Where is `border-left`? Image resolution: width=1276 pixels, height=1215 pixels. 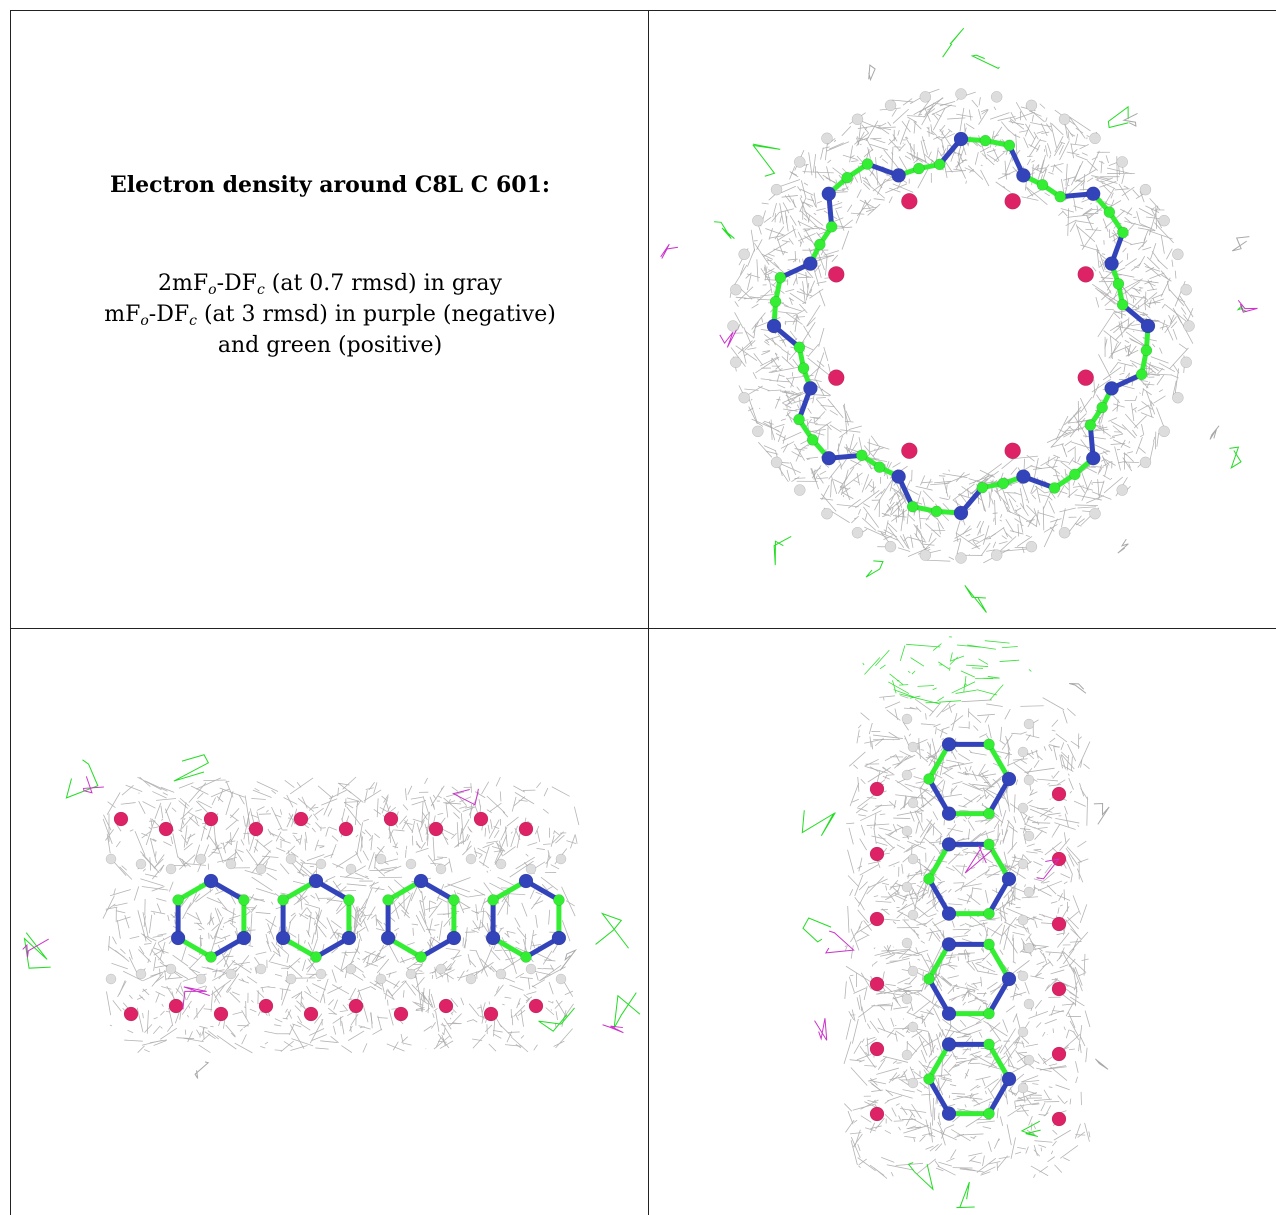
border-left is located at coordinates (10, 612).